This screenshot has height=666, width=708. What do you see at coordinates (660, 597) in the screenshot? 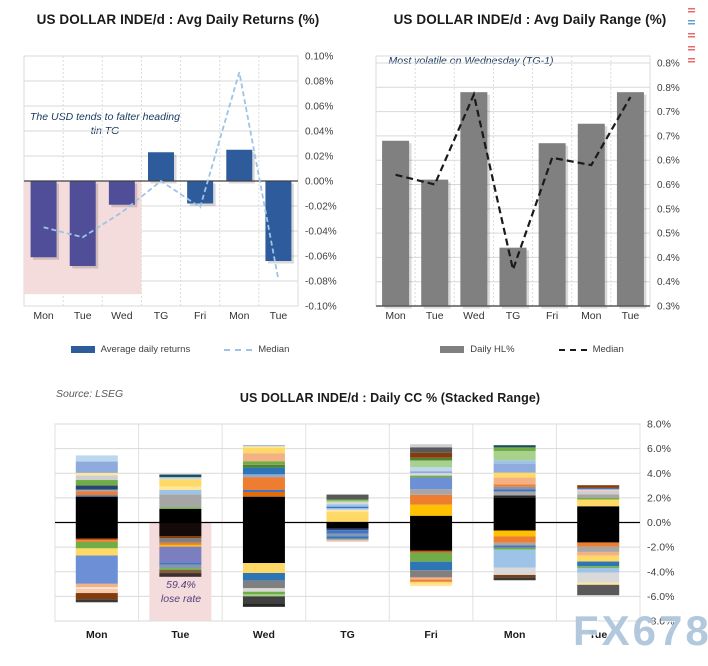
I see `svg-text: -6.0%` at bounding box center [660, 597].